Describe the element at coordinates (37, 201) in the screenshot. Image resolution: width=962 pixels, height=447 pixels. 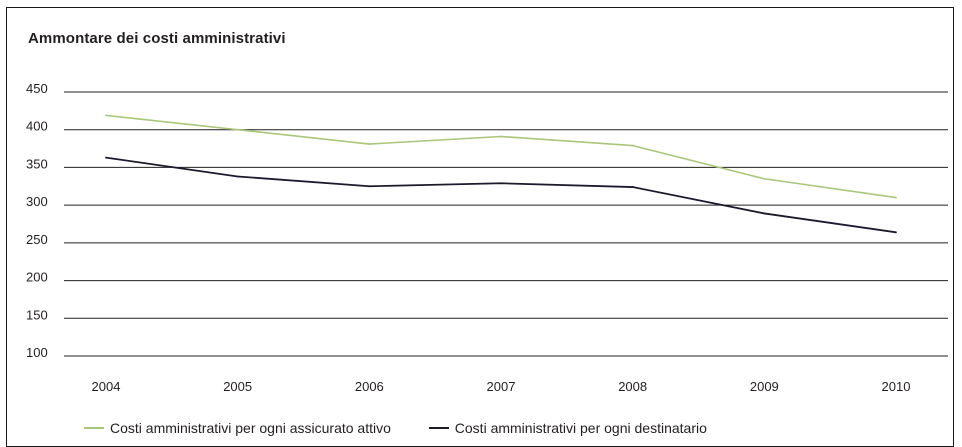
I see `y-tick-label: 300` at that location.